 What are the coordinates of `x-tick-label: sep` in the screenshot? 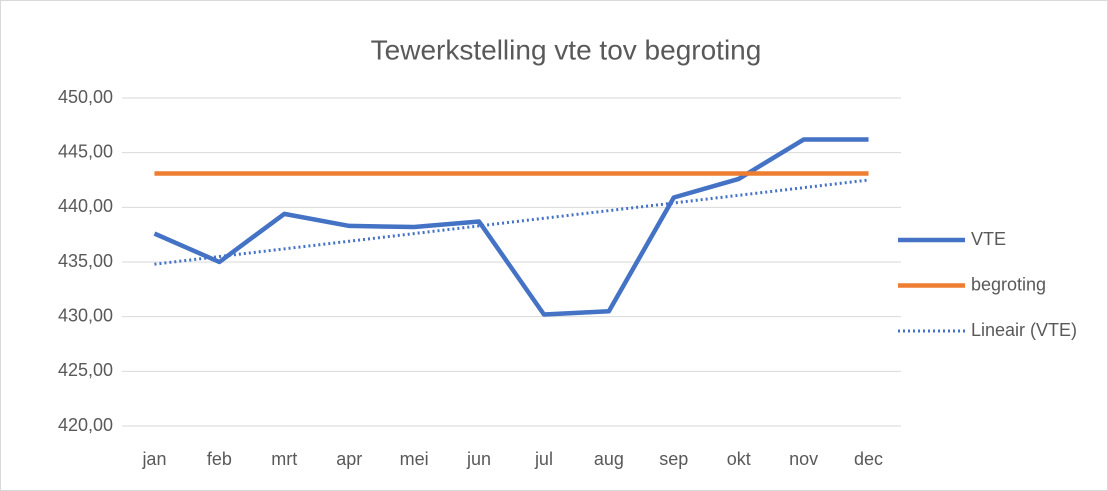 It's located at (673, 459).